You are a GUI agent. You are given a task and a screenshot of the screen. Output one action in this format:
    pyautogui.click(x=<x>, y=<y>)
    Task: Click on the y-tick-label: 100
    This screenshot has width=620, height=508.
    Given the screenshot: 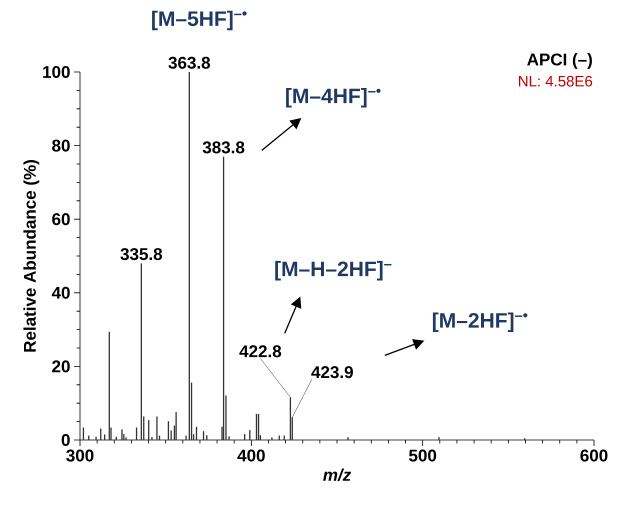 What is the action you would take?
    pyautogui.click(x=56, y=72)
    